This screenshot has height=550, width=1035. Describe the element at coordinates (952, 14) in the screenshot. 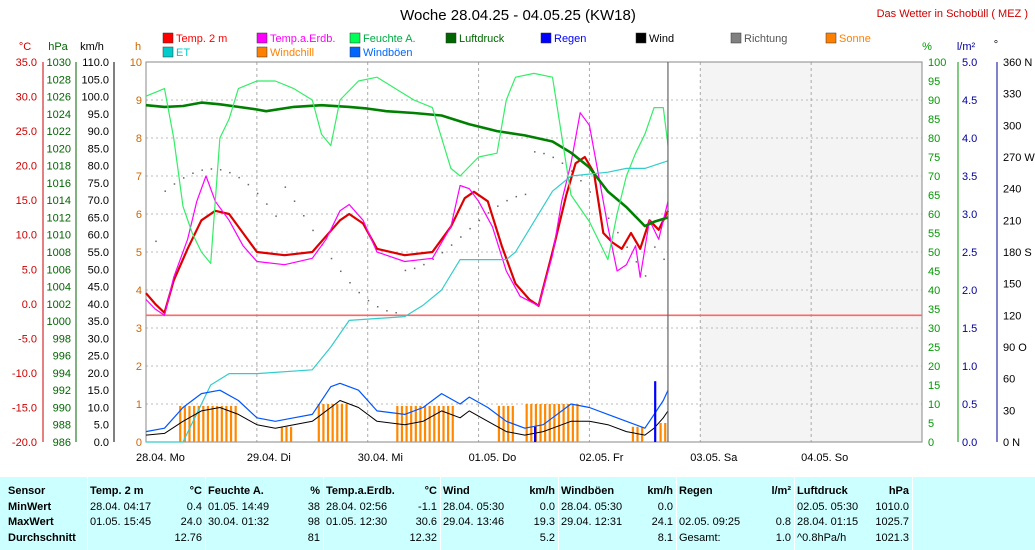

I see `source-label: Das Wetter in Schobüll ( MEZ )` at that location.